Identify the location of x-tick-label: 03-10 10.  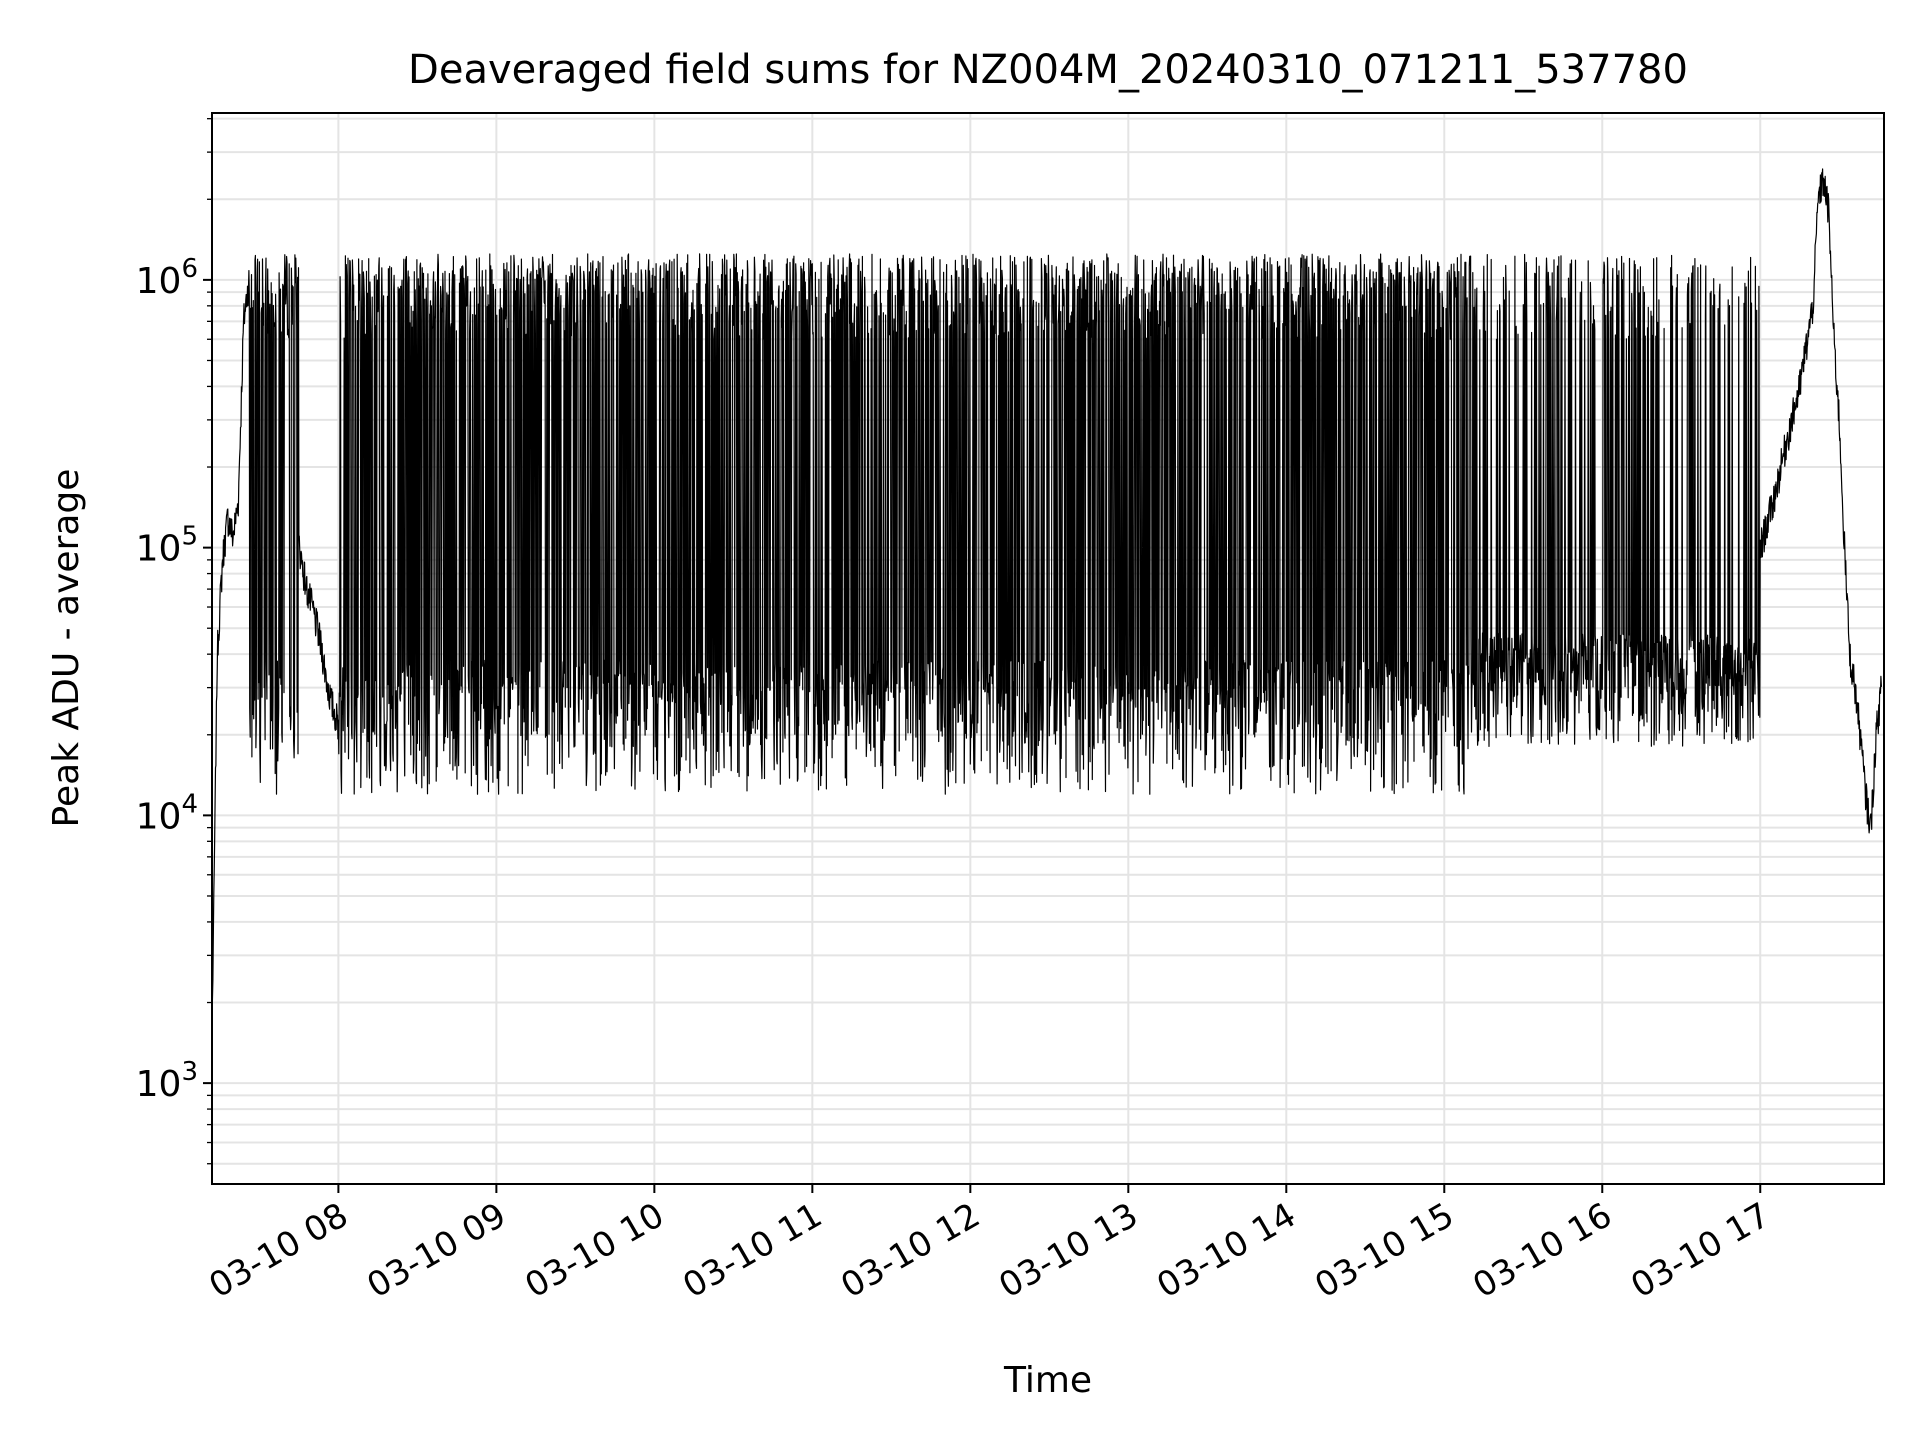
(594, 1250).